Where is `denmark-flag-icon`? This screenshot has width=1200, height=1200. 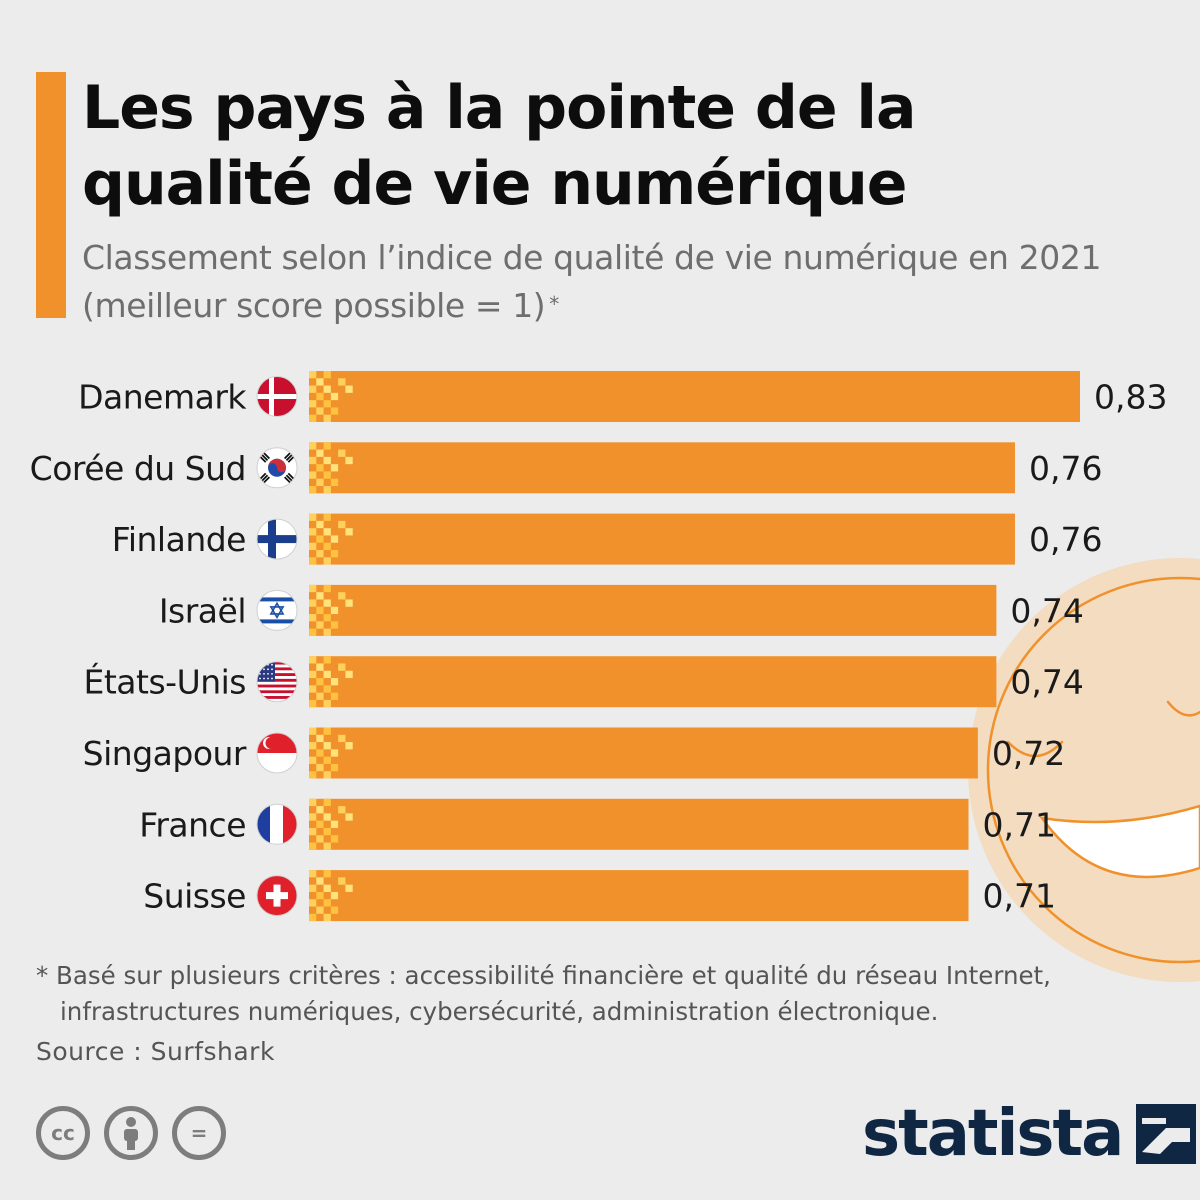
denmark-flag-icon is located at coordinates (277, 396).